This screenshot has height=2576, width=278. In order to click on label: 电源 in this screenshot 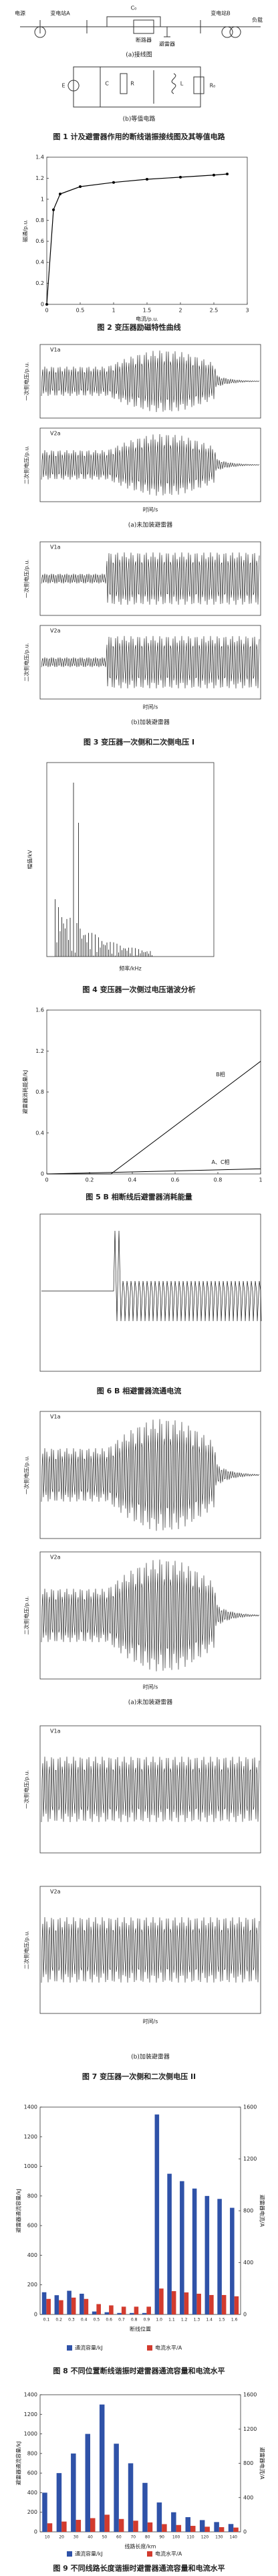, I will do `click(20, 13)`.